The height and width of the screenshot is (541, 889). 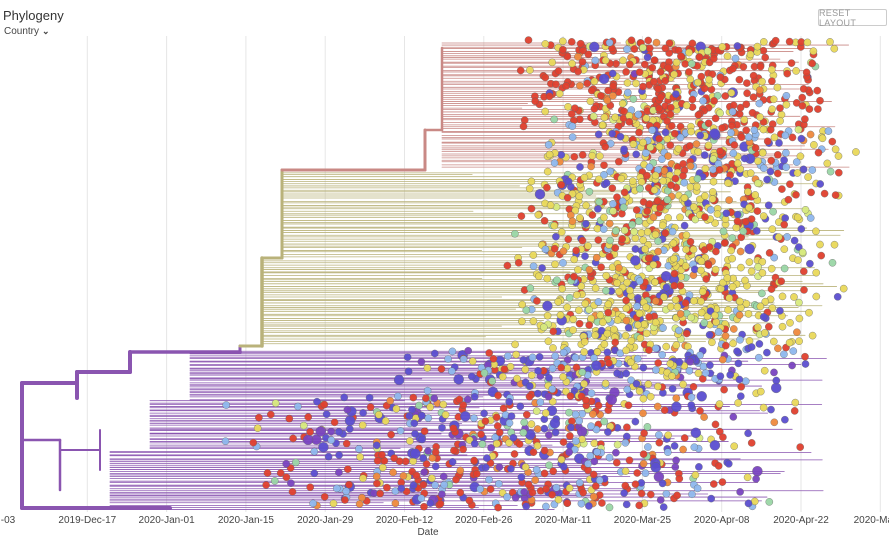 What do you see at coordinates (484, 520) in the screenshot?
I see `x-tick-label: 2020-Feb-26` at bounding box center [484, 520].